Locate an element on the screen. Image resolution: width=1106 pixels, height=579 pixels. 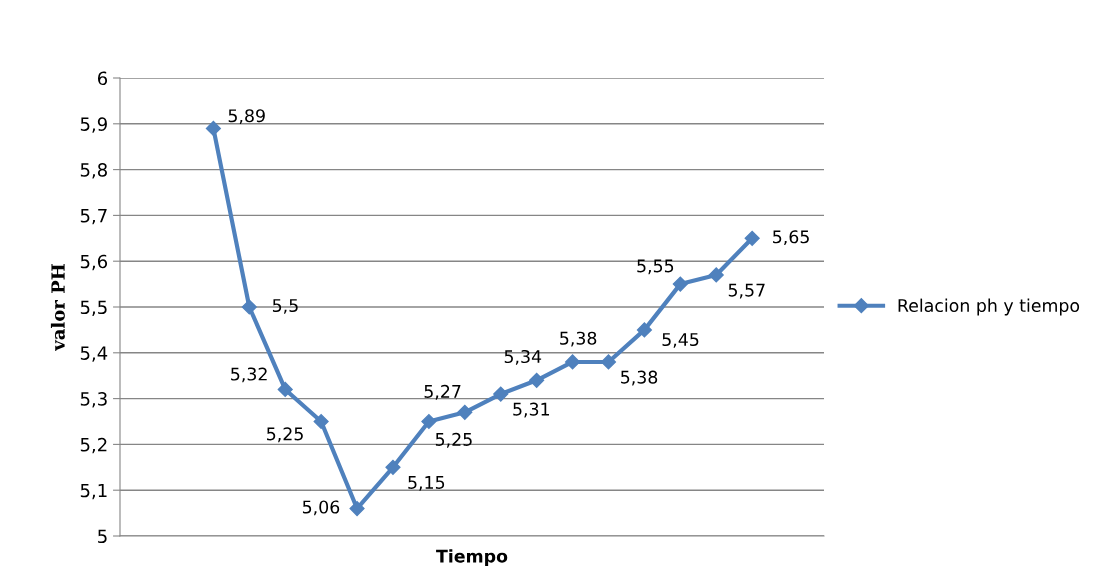
data-label: 5,15 is located at coordinates (426, 483).